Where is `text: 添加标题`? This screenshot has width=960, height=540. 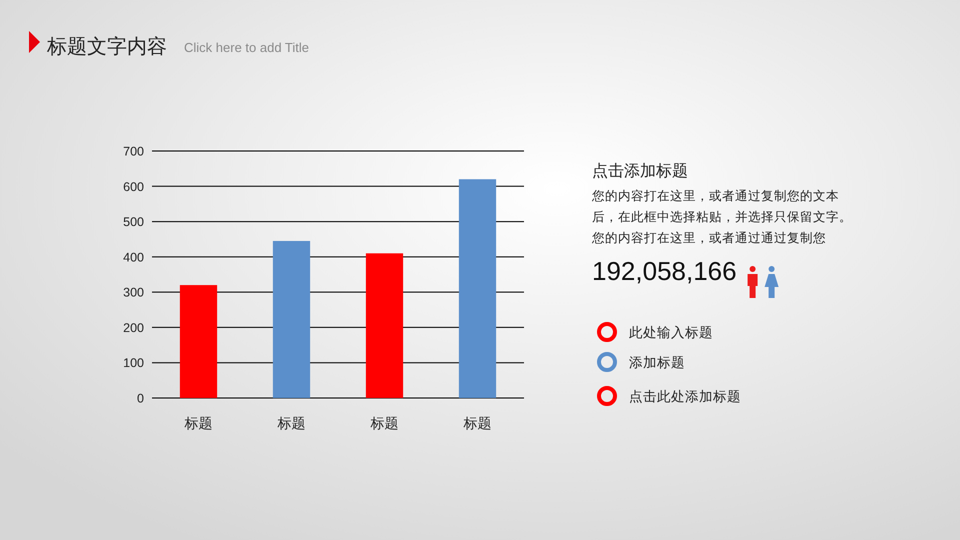 text: 添加标题 is located at coordinates (657, 362).